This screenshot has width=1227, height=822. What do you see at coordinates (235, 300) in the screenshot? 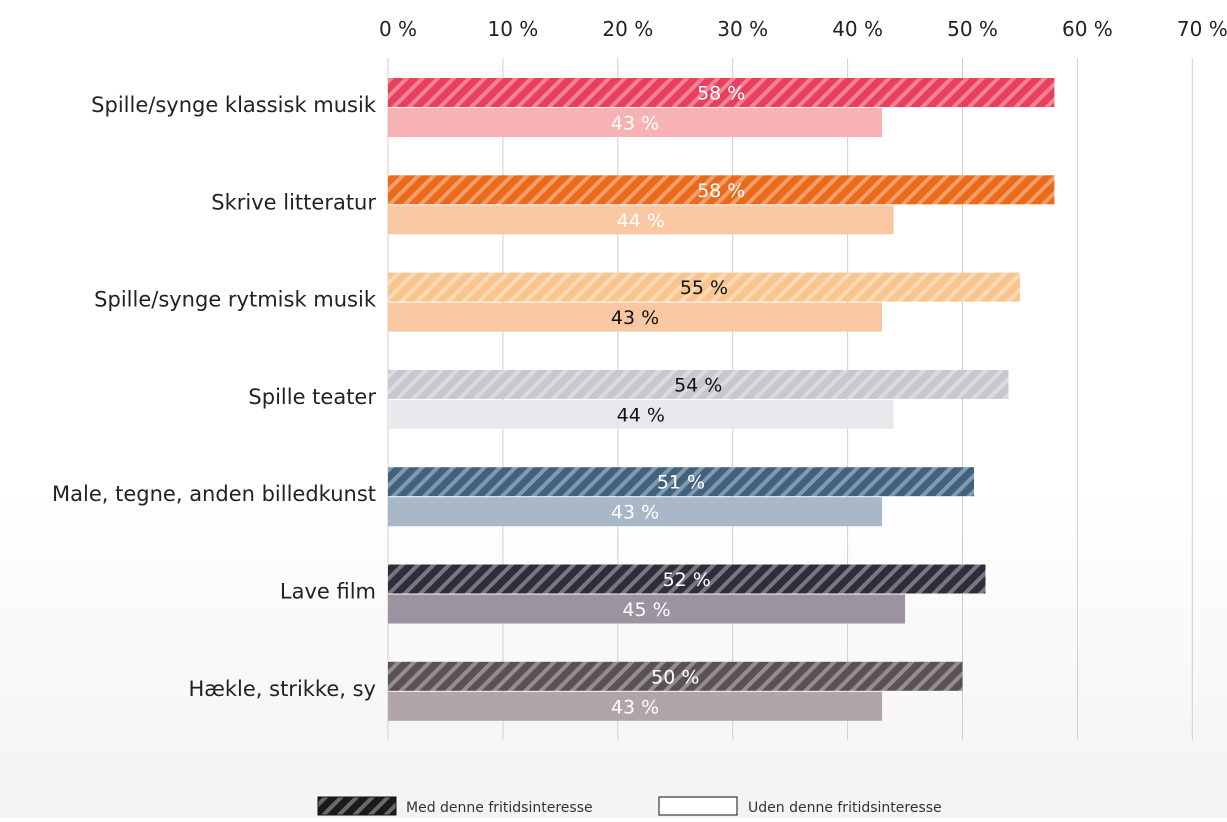
I see `category-label: Spille/synge rytmisk musik` at bounding box center [235, 300].